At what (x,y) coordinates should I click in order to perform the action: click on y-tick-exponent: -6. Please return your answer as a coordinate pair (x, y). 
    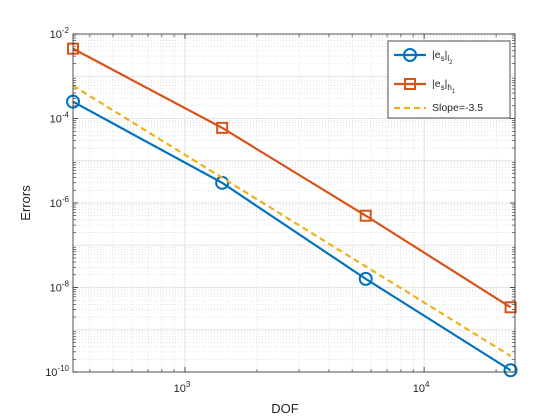
    Looking at the image, I should click on (66, 199).